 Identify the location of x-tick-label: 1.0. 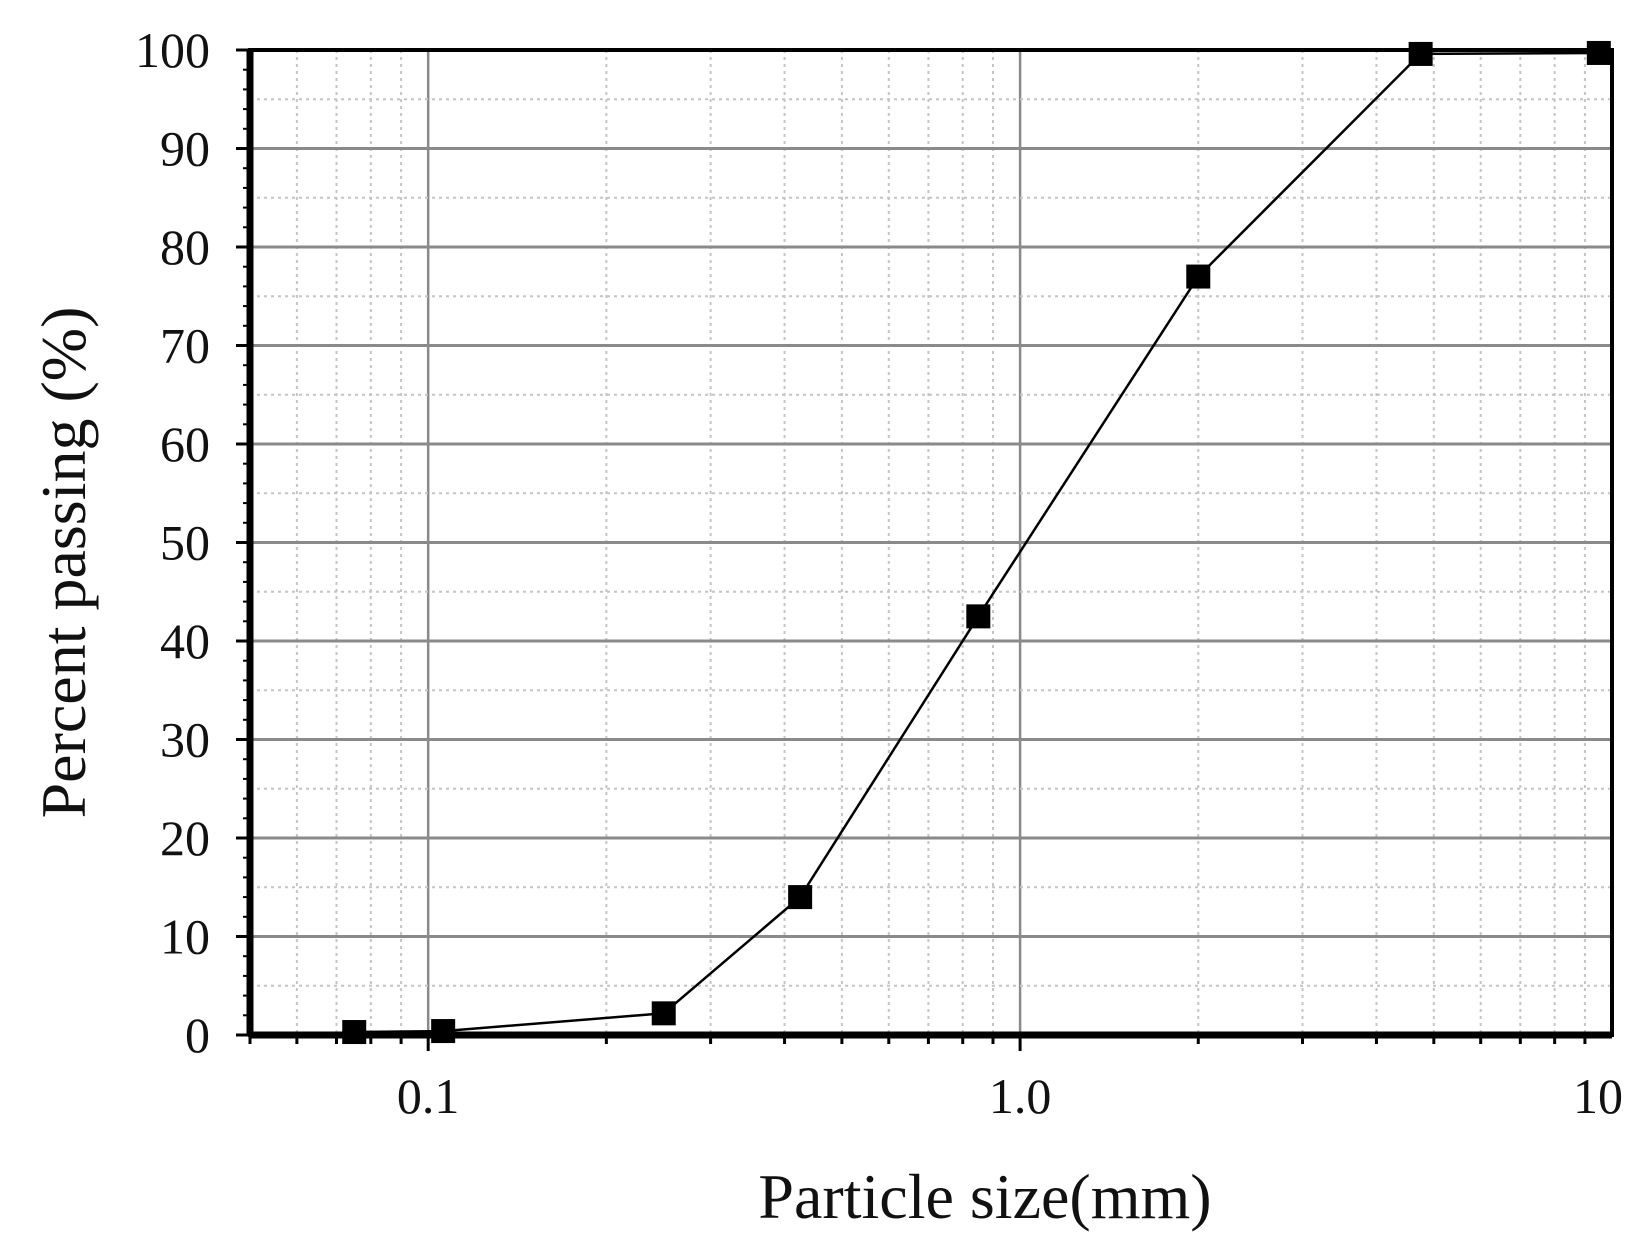
(1020, 1096).